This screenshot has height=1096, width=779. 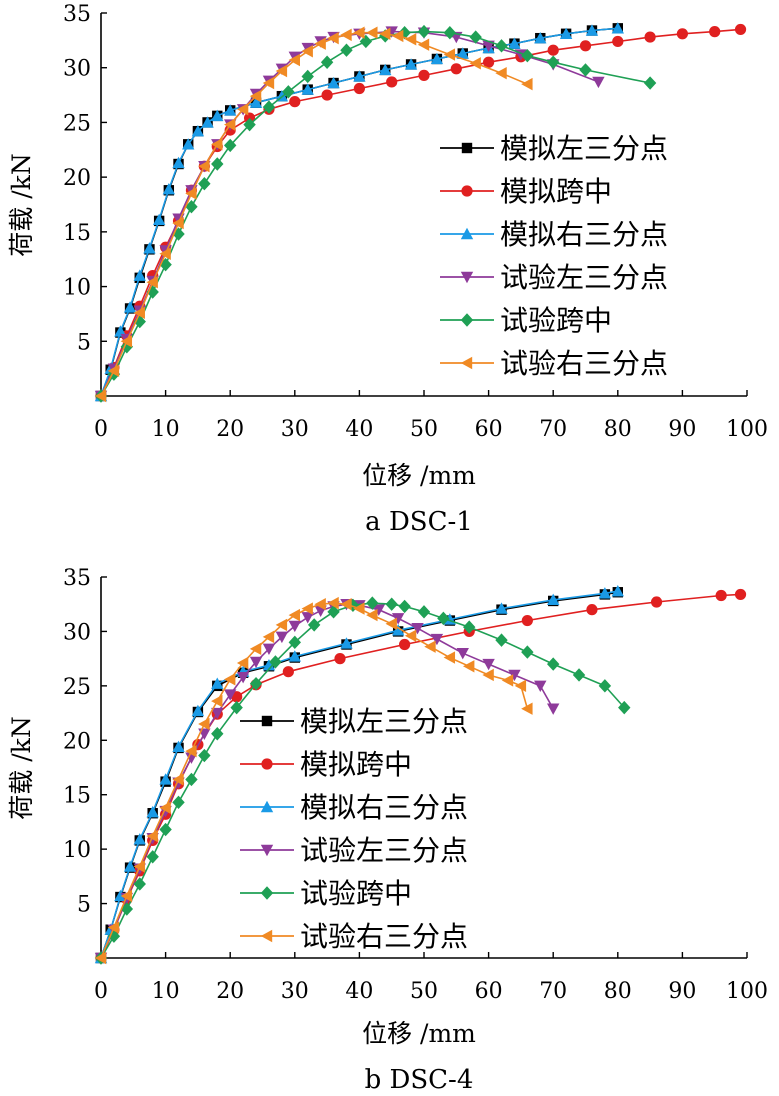 I want to click on legend-label: 模拟跨中, so click(x=556, y=191).